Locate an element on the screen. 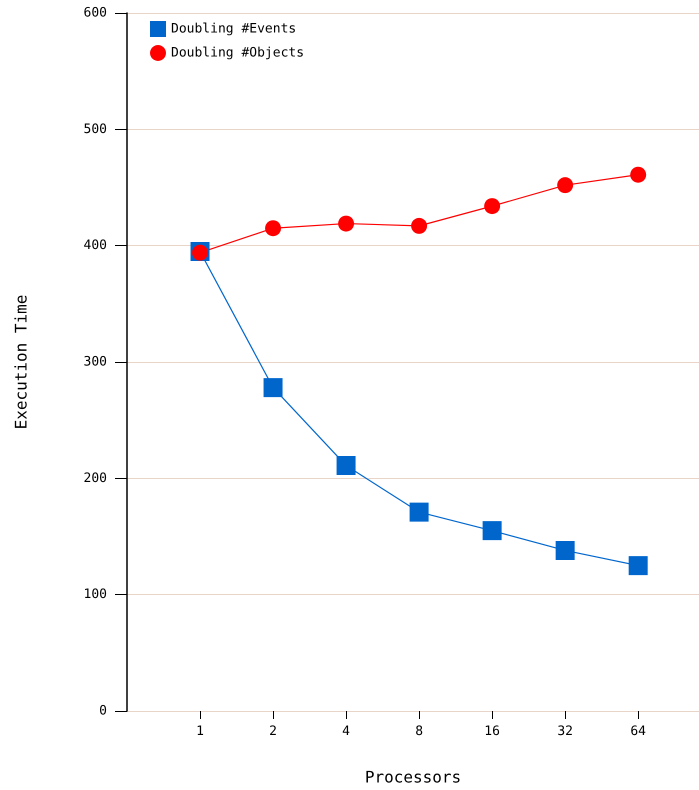 This screenshot has height=790, width=699. y-tick-label: 100 is located at coordinates (95, 594).